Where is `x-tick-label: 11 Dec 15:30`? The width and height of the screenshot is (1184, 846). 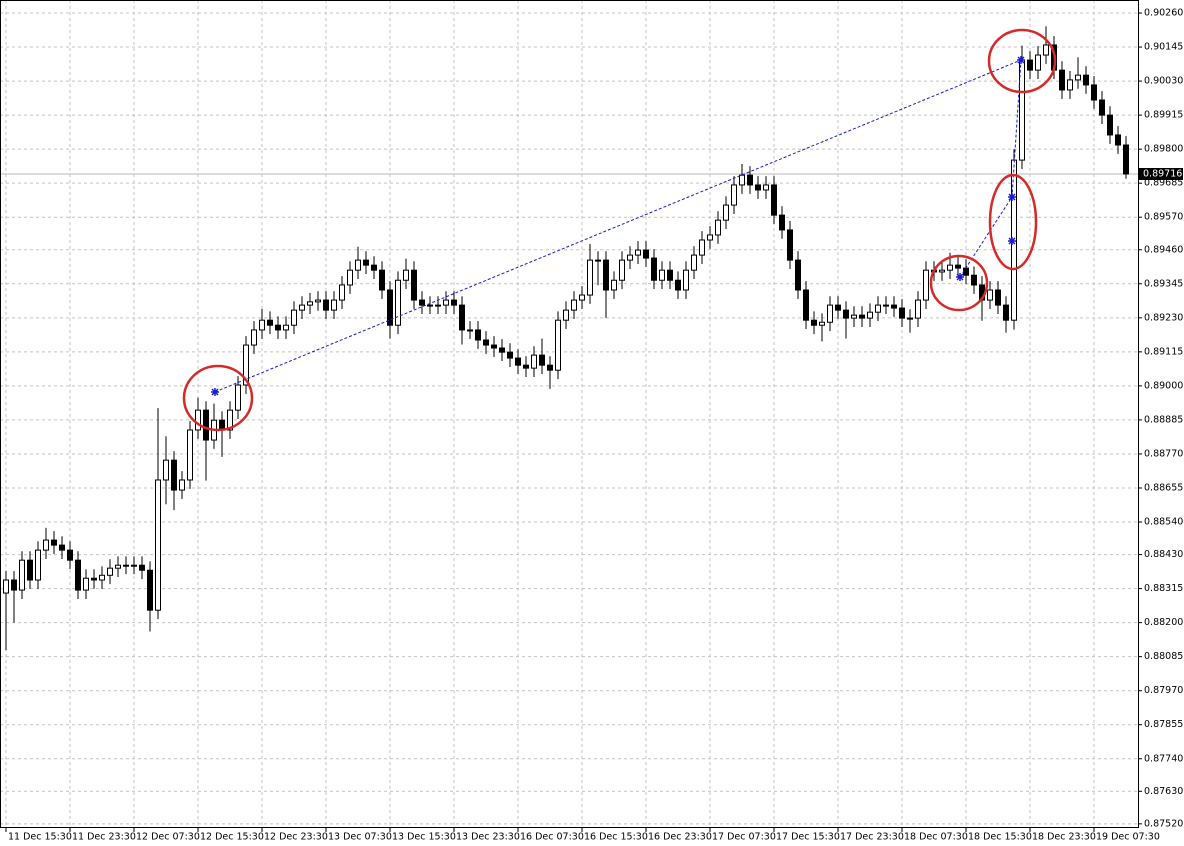 x-tick-label: 11 Dec 15:30 is located at coordinates (40, 837).